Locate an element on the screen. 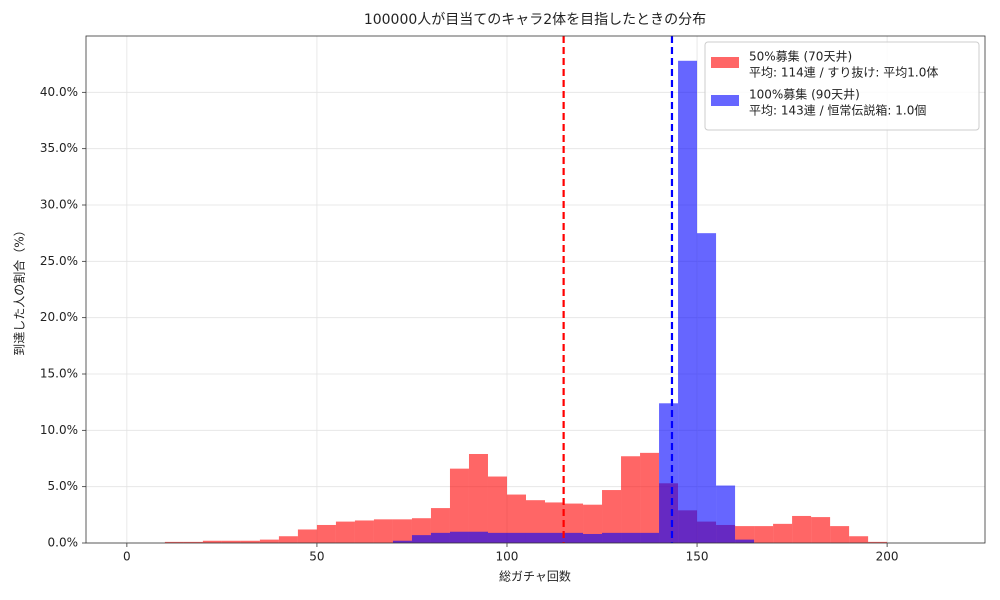  x-tick-label: 50 is located at coordinates (316, 557).